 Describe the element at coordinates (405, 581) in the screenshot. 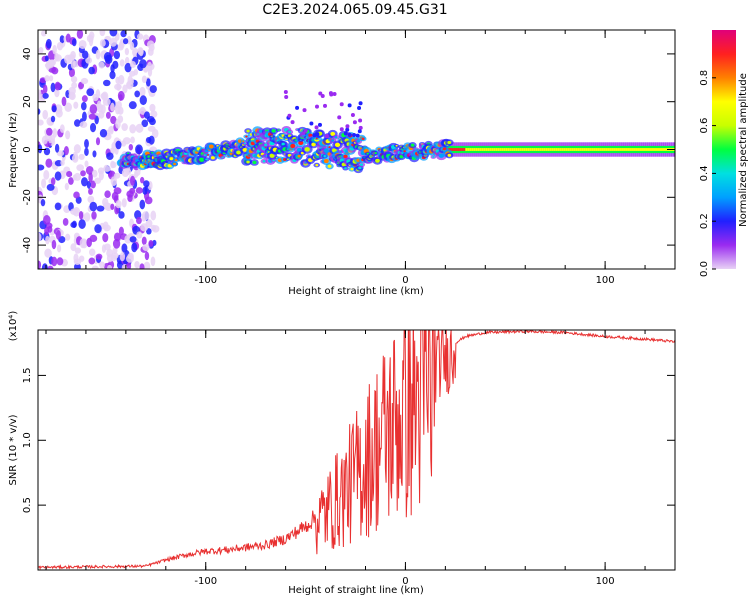

I see `x-tick-label: 0` at that location.